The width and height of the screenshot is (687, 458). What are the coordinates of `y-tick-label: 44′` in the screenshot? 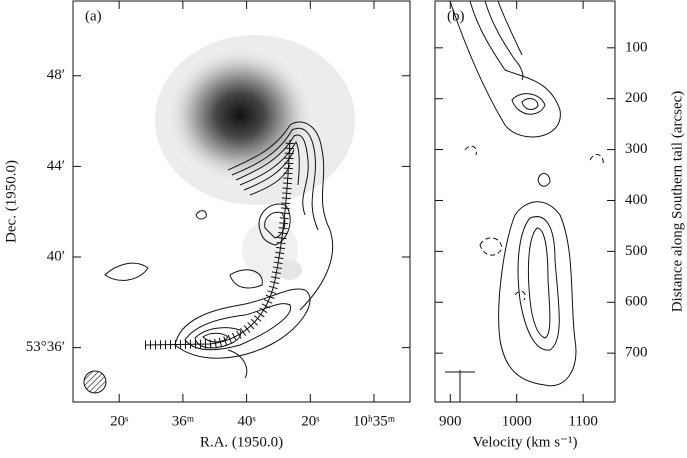 It's located at (56, 166).